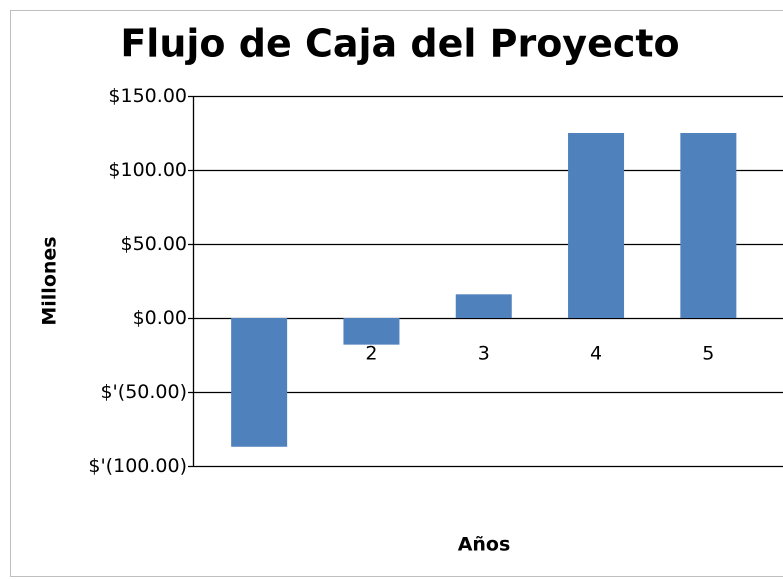  I want to click on y-tick-label: $'(100.00), so click(137, 466).